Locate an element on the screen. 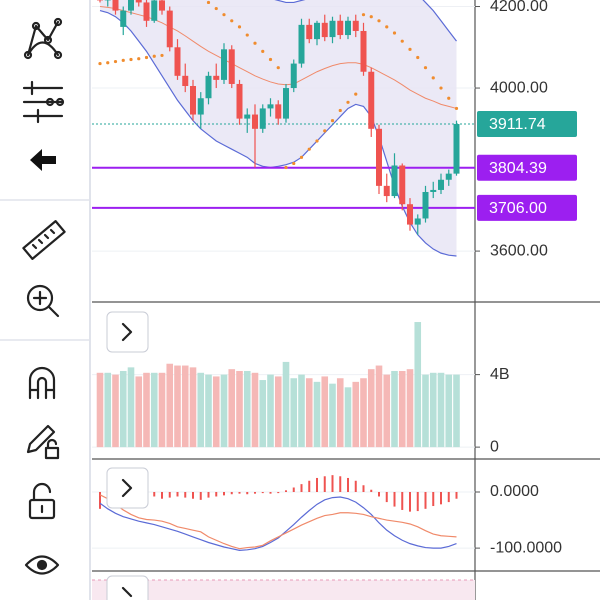 Image resolution: width=600 pixels, height=600 pixels. back-arrow is located at coordinates (43, 160).